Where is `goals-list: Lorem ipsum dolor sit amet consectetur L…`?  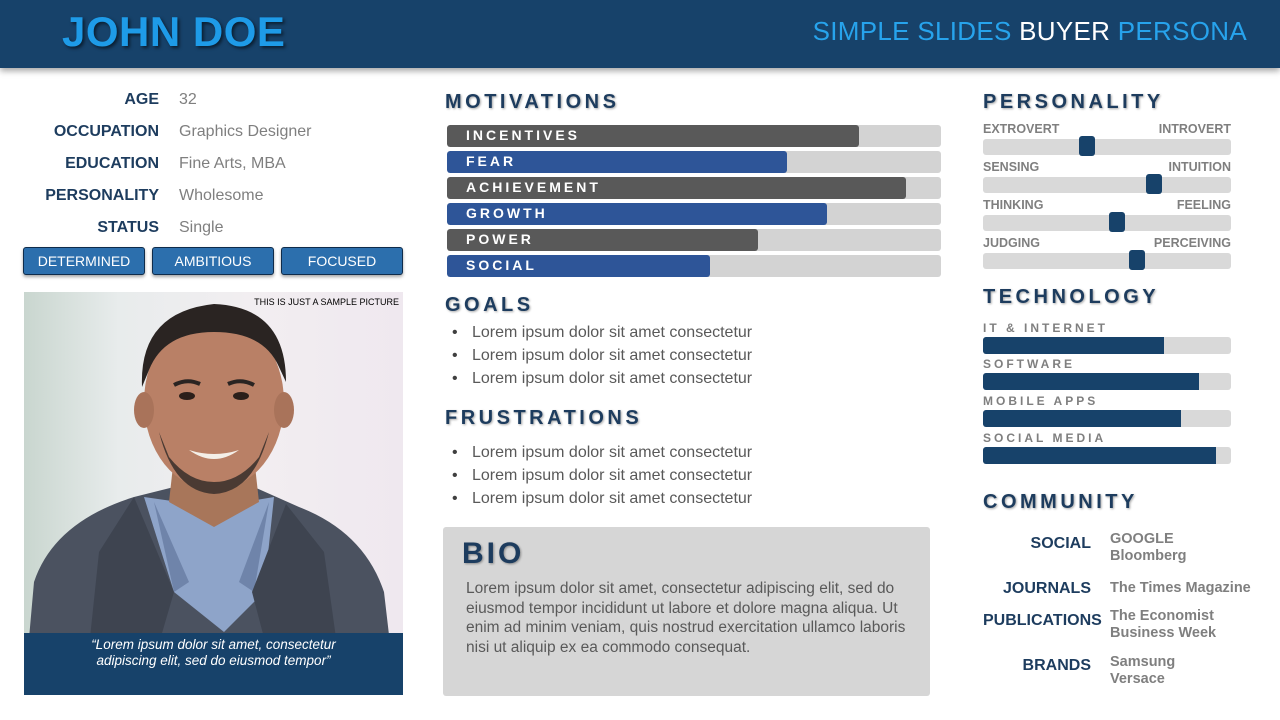 goals-list: Lorem ipsum dolor sit amet consectetur L… is located at coordinates (602, 357).